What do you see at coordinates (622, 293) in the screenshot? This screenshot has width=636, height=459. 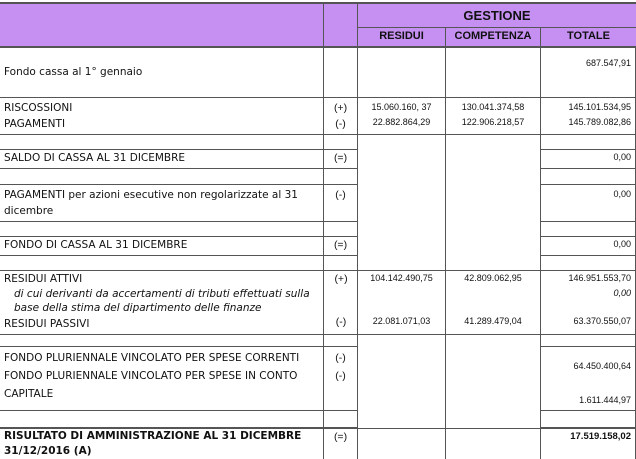 I see `di-cui-totale: 0,00` at bounding box center [622, 293].